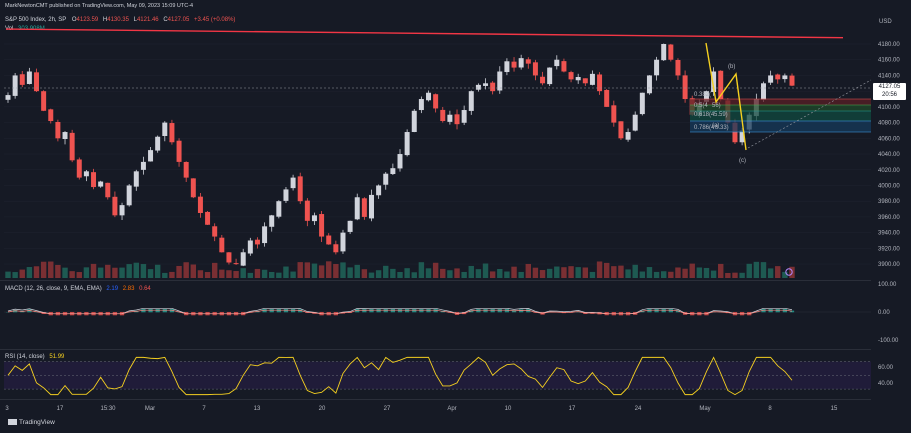 This screenshot has height=433, width=911. Describe the element at coordinates (215, 20) in the screenshot. I see `change-value: +3.45 (+0.08%)` at that location.